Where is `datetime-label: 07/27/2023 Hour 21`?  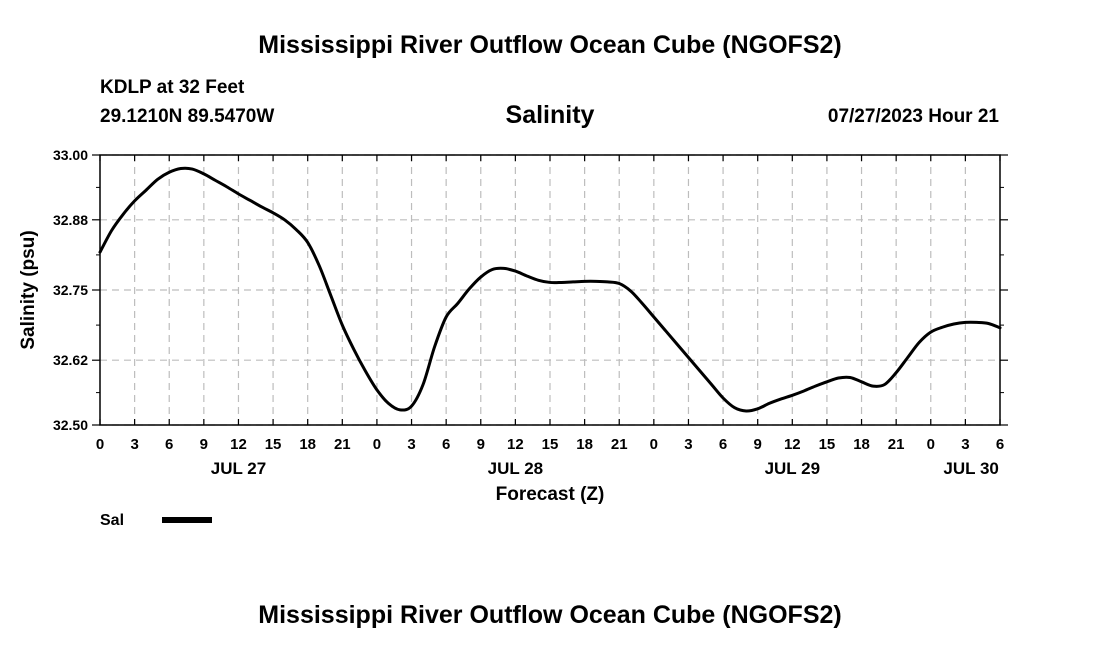
datetime-label: 07/27/2023 Hour 21 is located at coordinates (913, 116).